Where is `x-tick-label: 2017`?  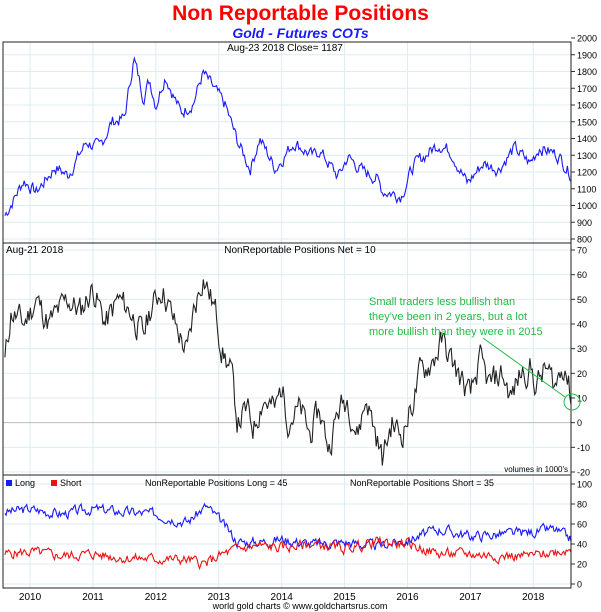 x-tick-label: 2017 is located at coordinates (470, 597).